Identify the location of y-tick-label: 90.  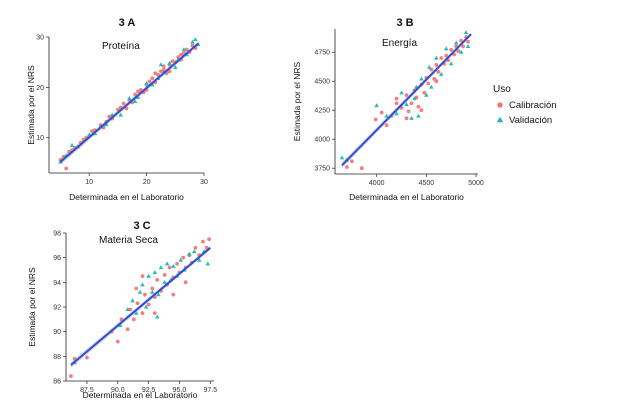
(57, 332).